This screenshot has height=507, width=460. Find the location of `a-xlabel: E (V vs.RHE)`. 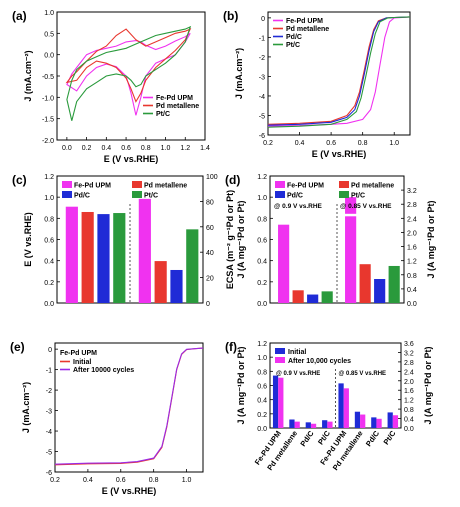

a-xlabel: E (V vs.RHE) is located at coordinates (131, 159).